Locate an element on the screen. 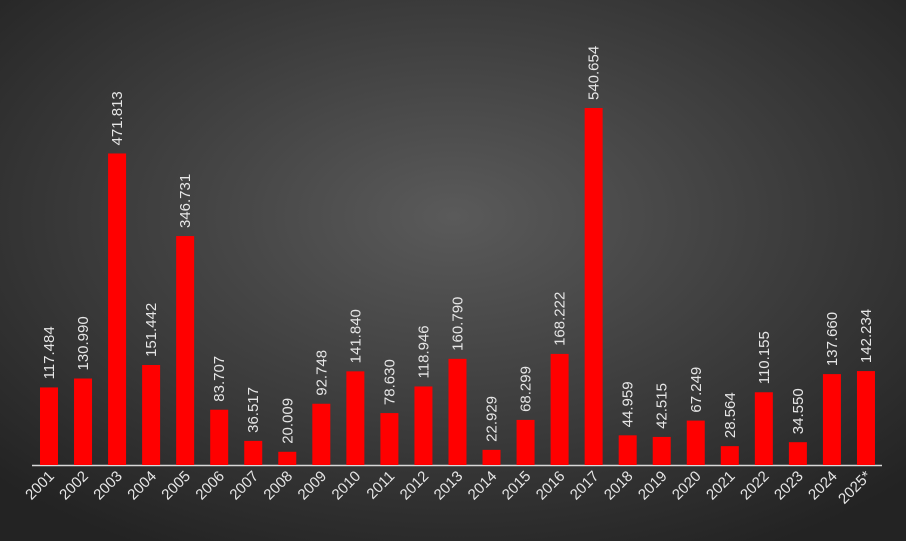 The width and height of the screenshot is (906, 541). value-label: 83.707 is located at coordinates (219, 379).